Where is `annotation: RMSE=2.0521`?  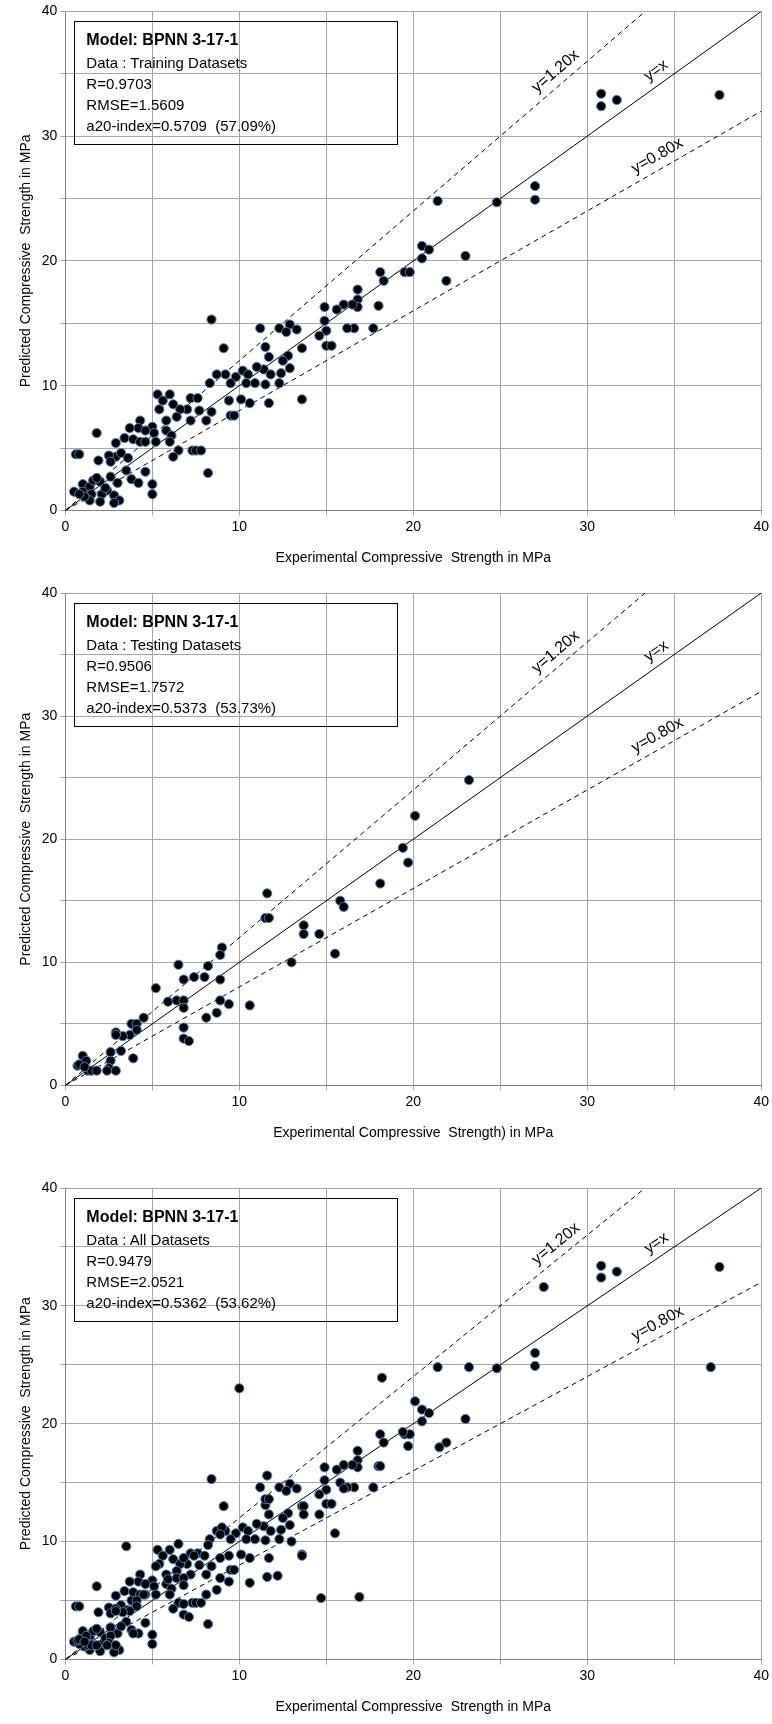
annotation: RMSE=2.0521 is located at coordinates (136, 1282).